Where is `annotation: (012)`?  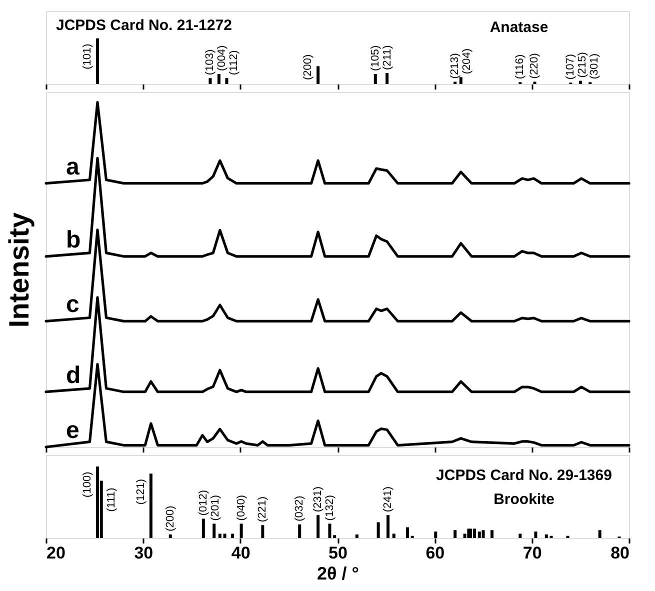 annotation: (012) is located at coordinates (203, 503).